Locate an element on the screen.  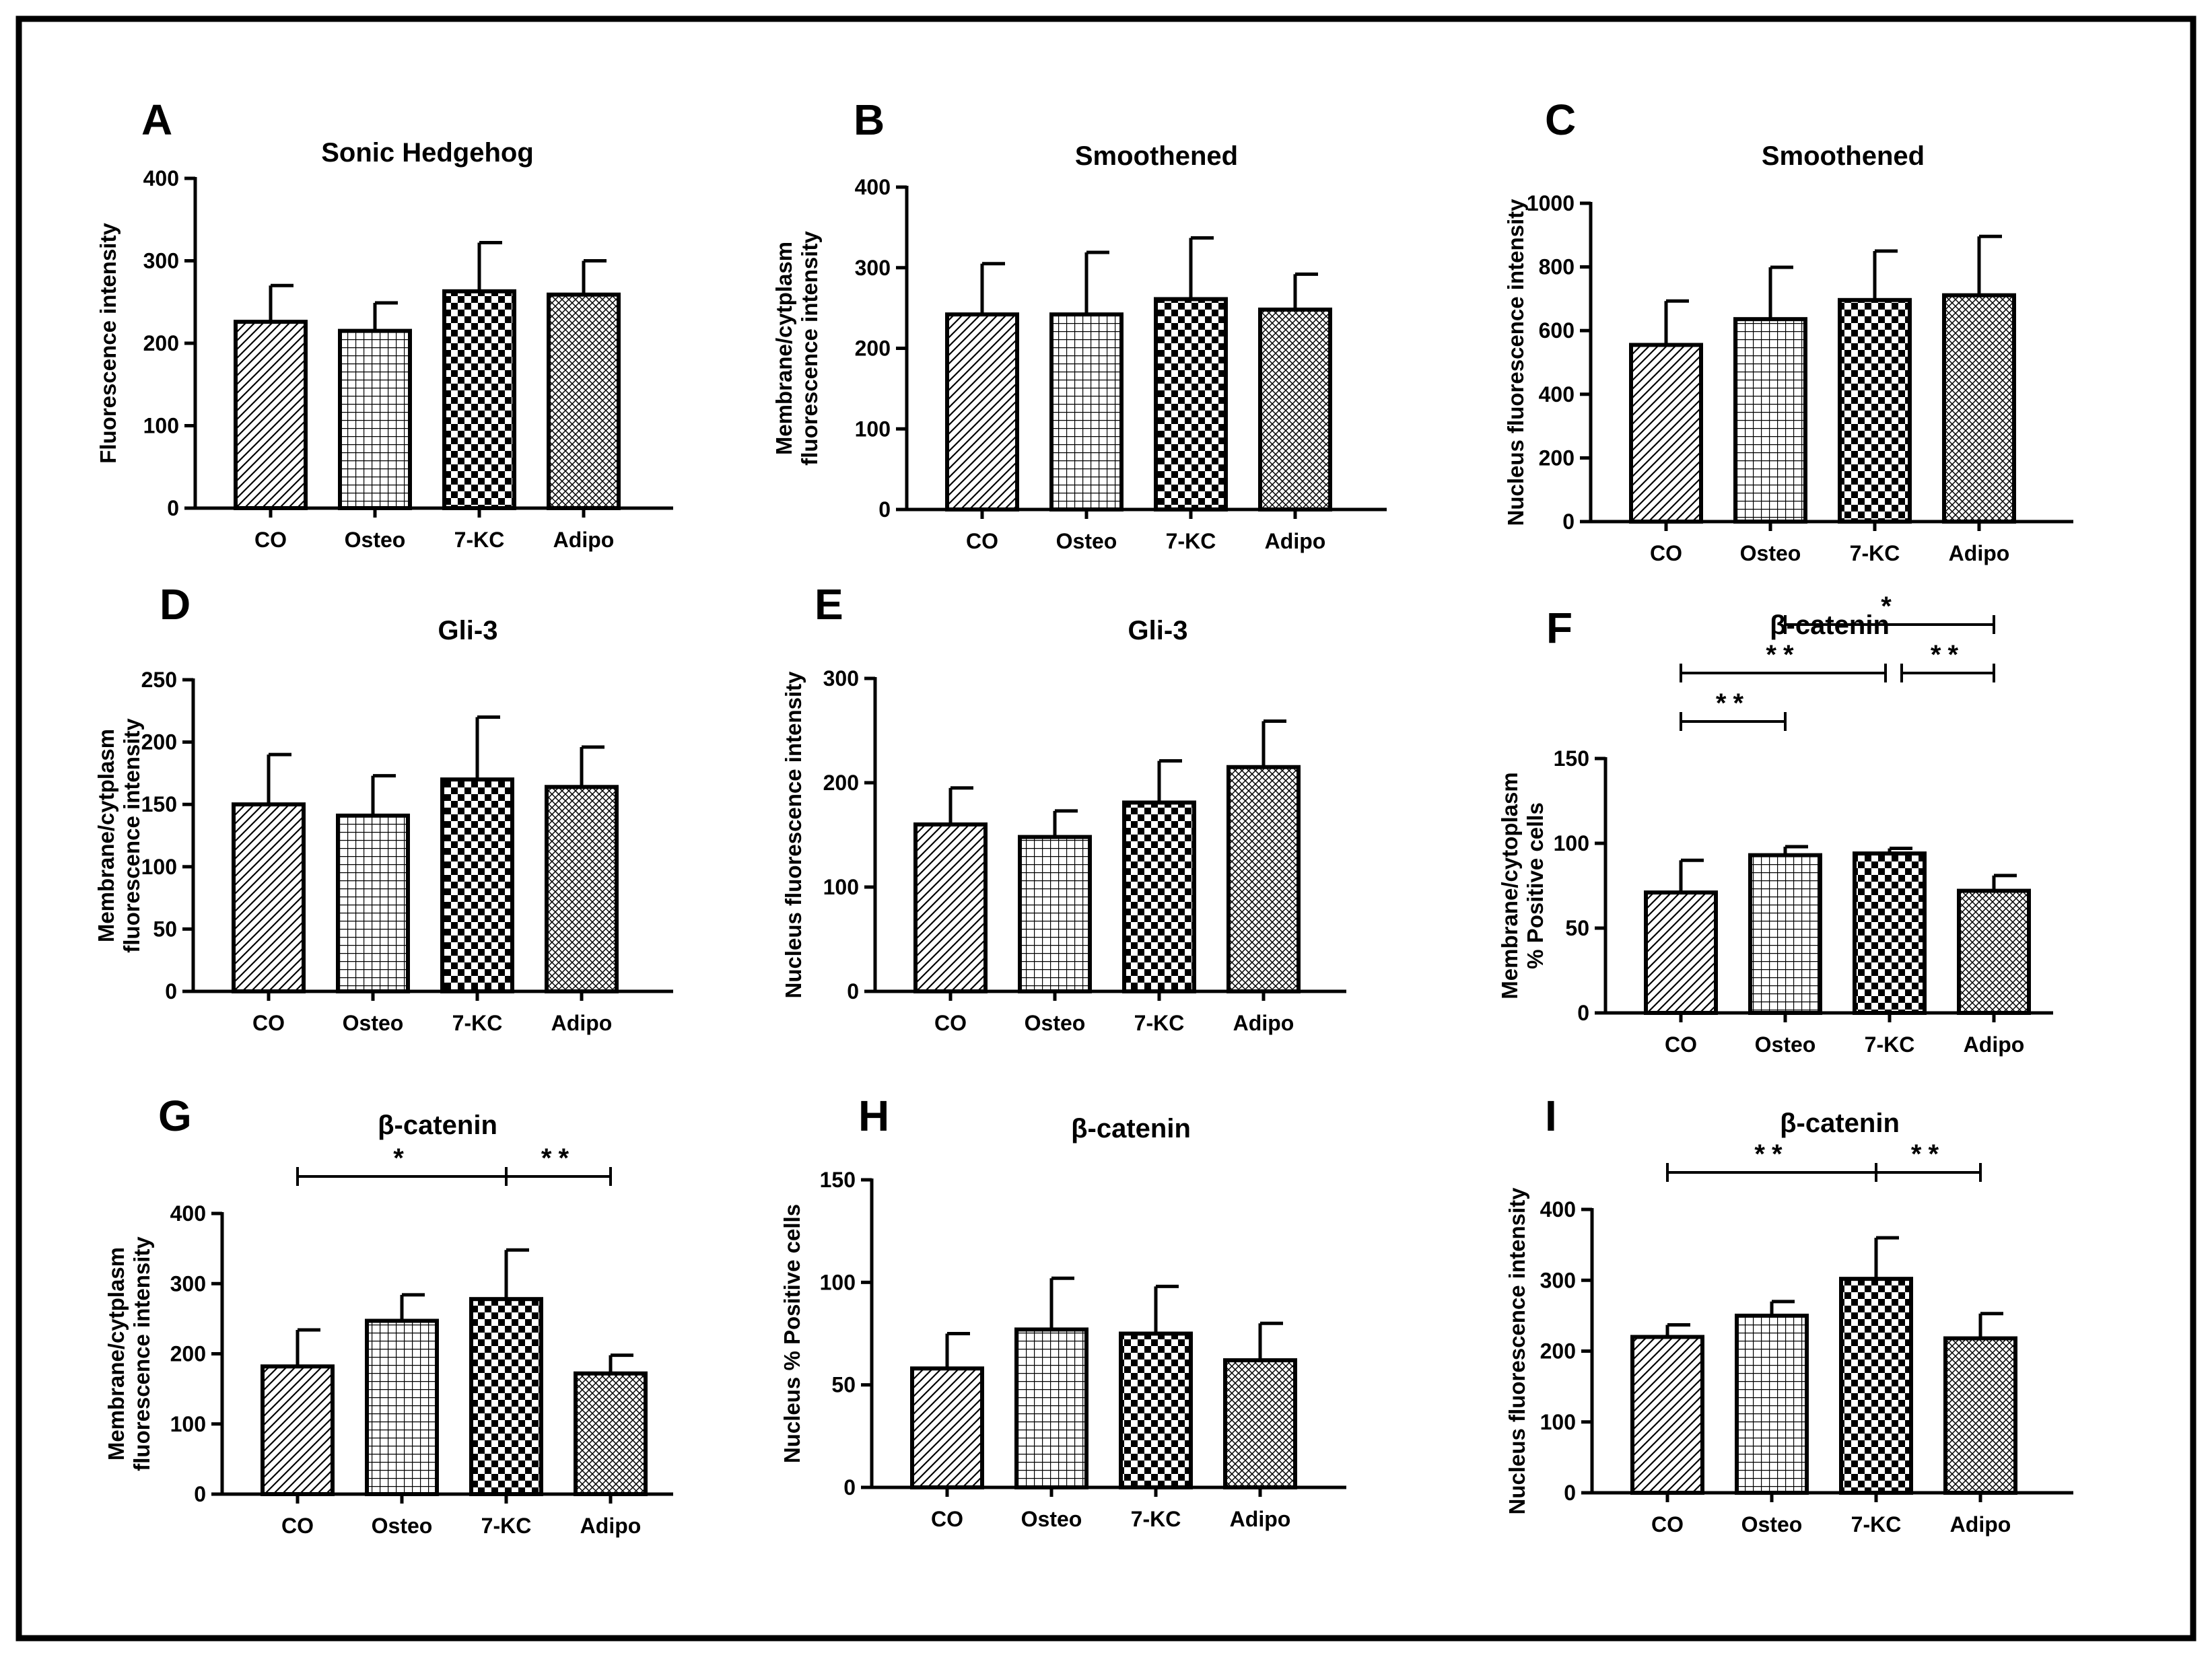
y-tick-label: 600 is located at coordinates (1557, 330).